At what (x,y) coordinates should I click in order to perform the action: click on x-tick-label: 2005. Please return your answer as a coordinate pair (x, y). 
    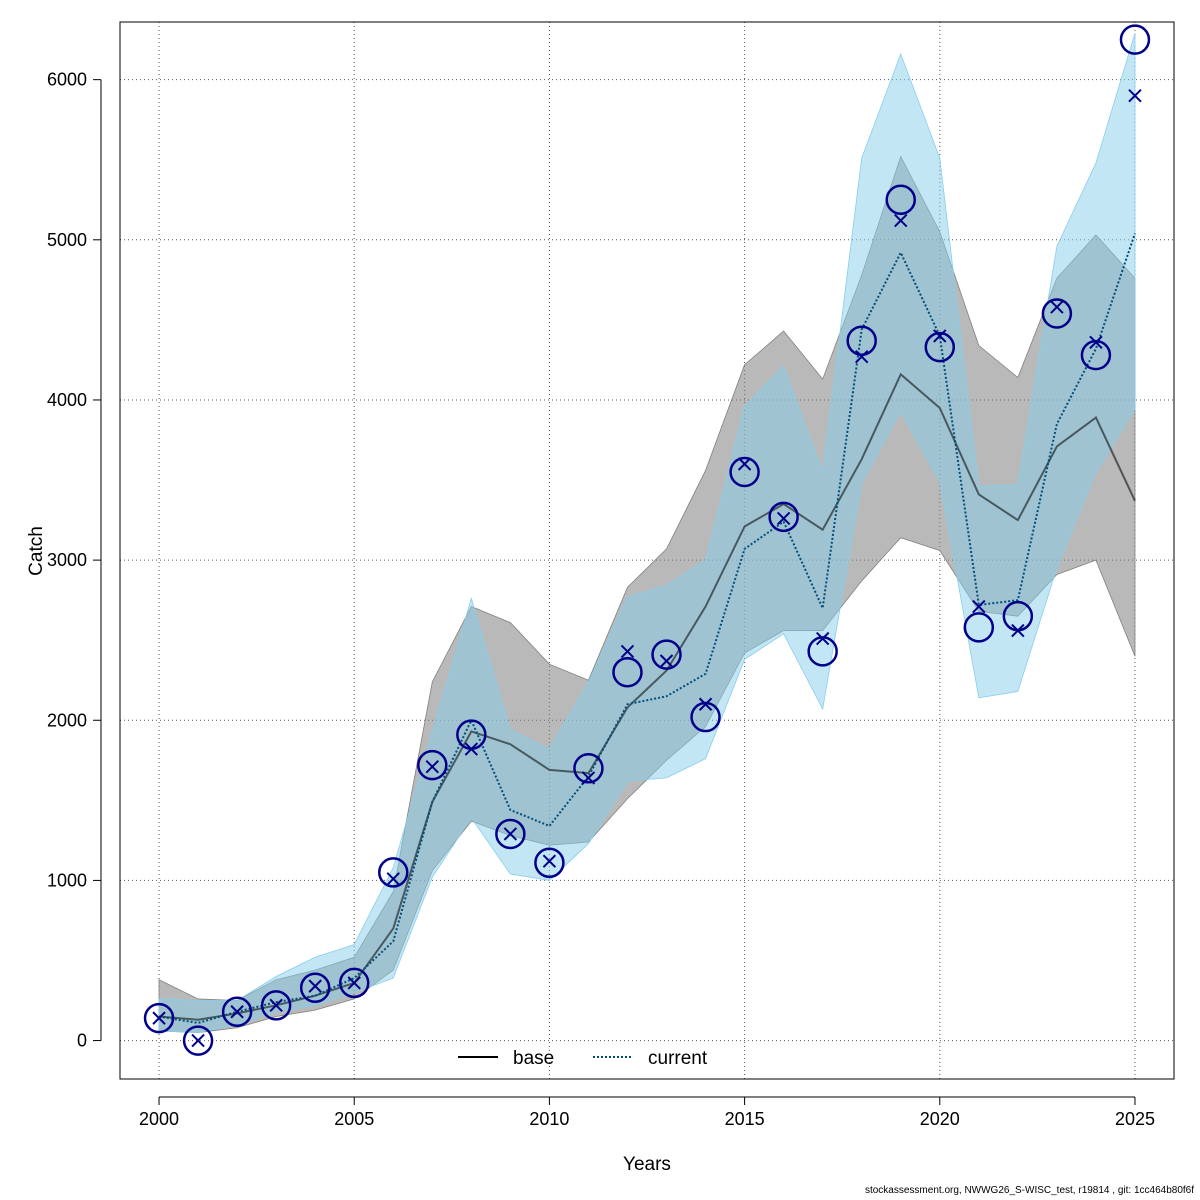
    Looking at the image, I should click on (354, 1119).